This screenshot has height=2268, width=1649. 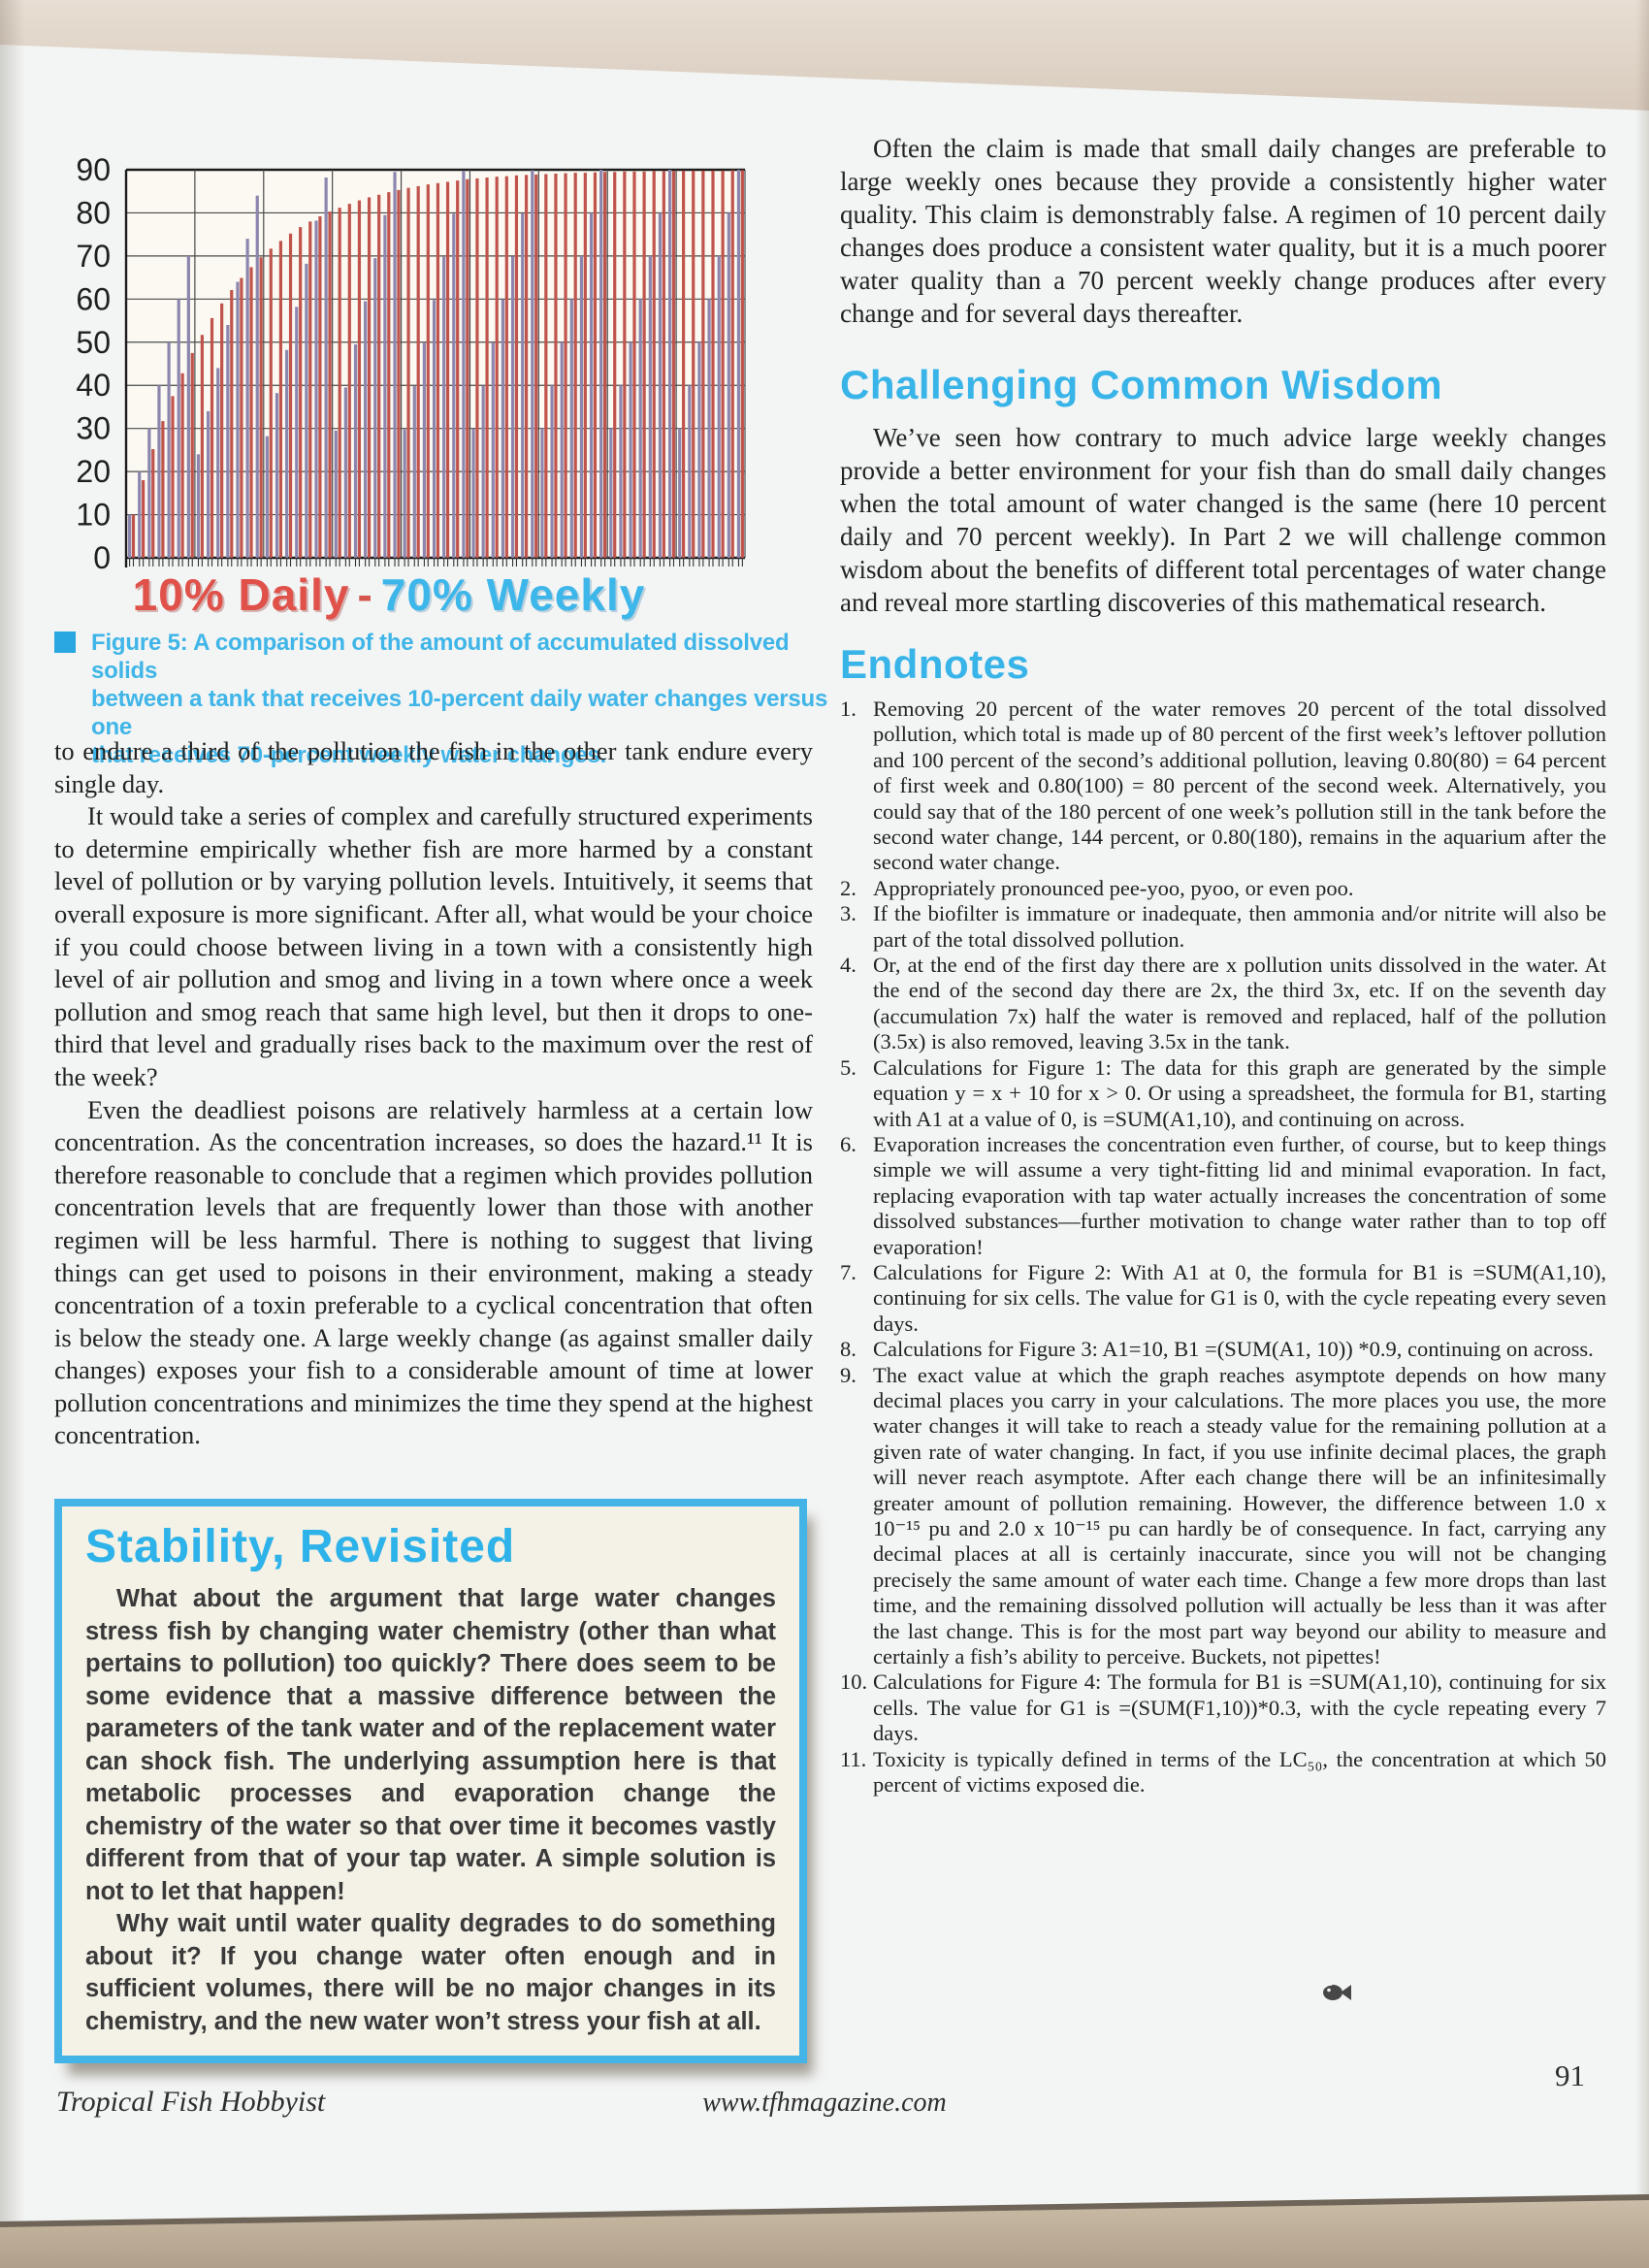 I want to click on endnote-number: 10., so click(x=854, y=1682).